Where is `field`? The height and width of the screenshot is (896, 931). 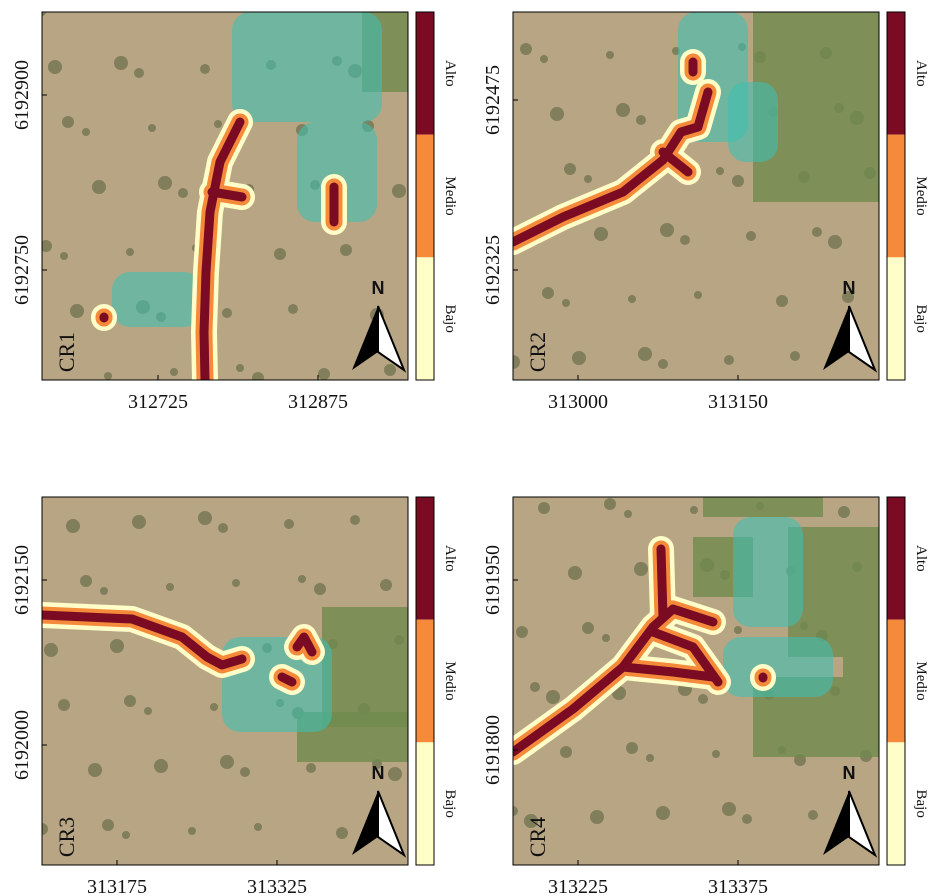
field is located at coordinates (365, 667).